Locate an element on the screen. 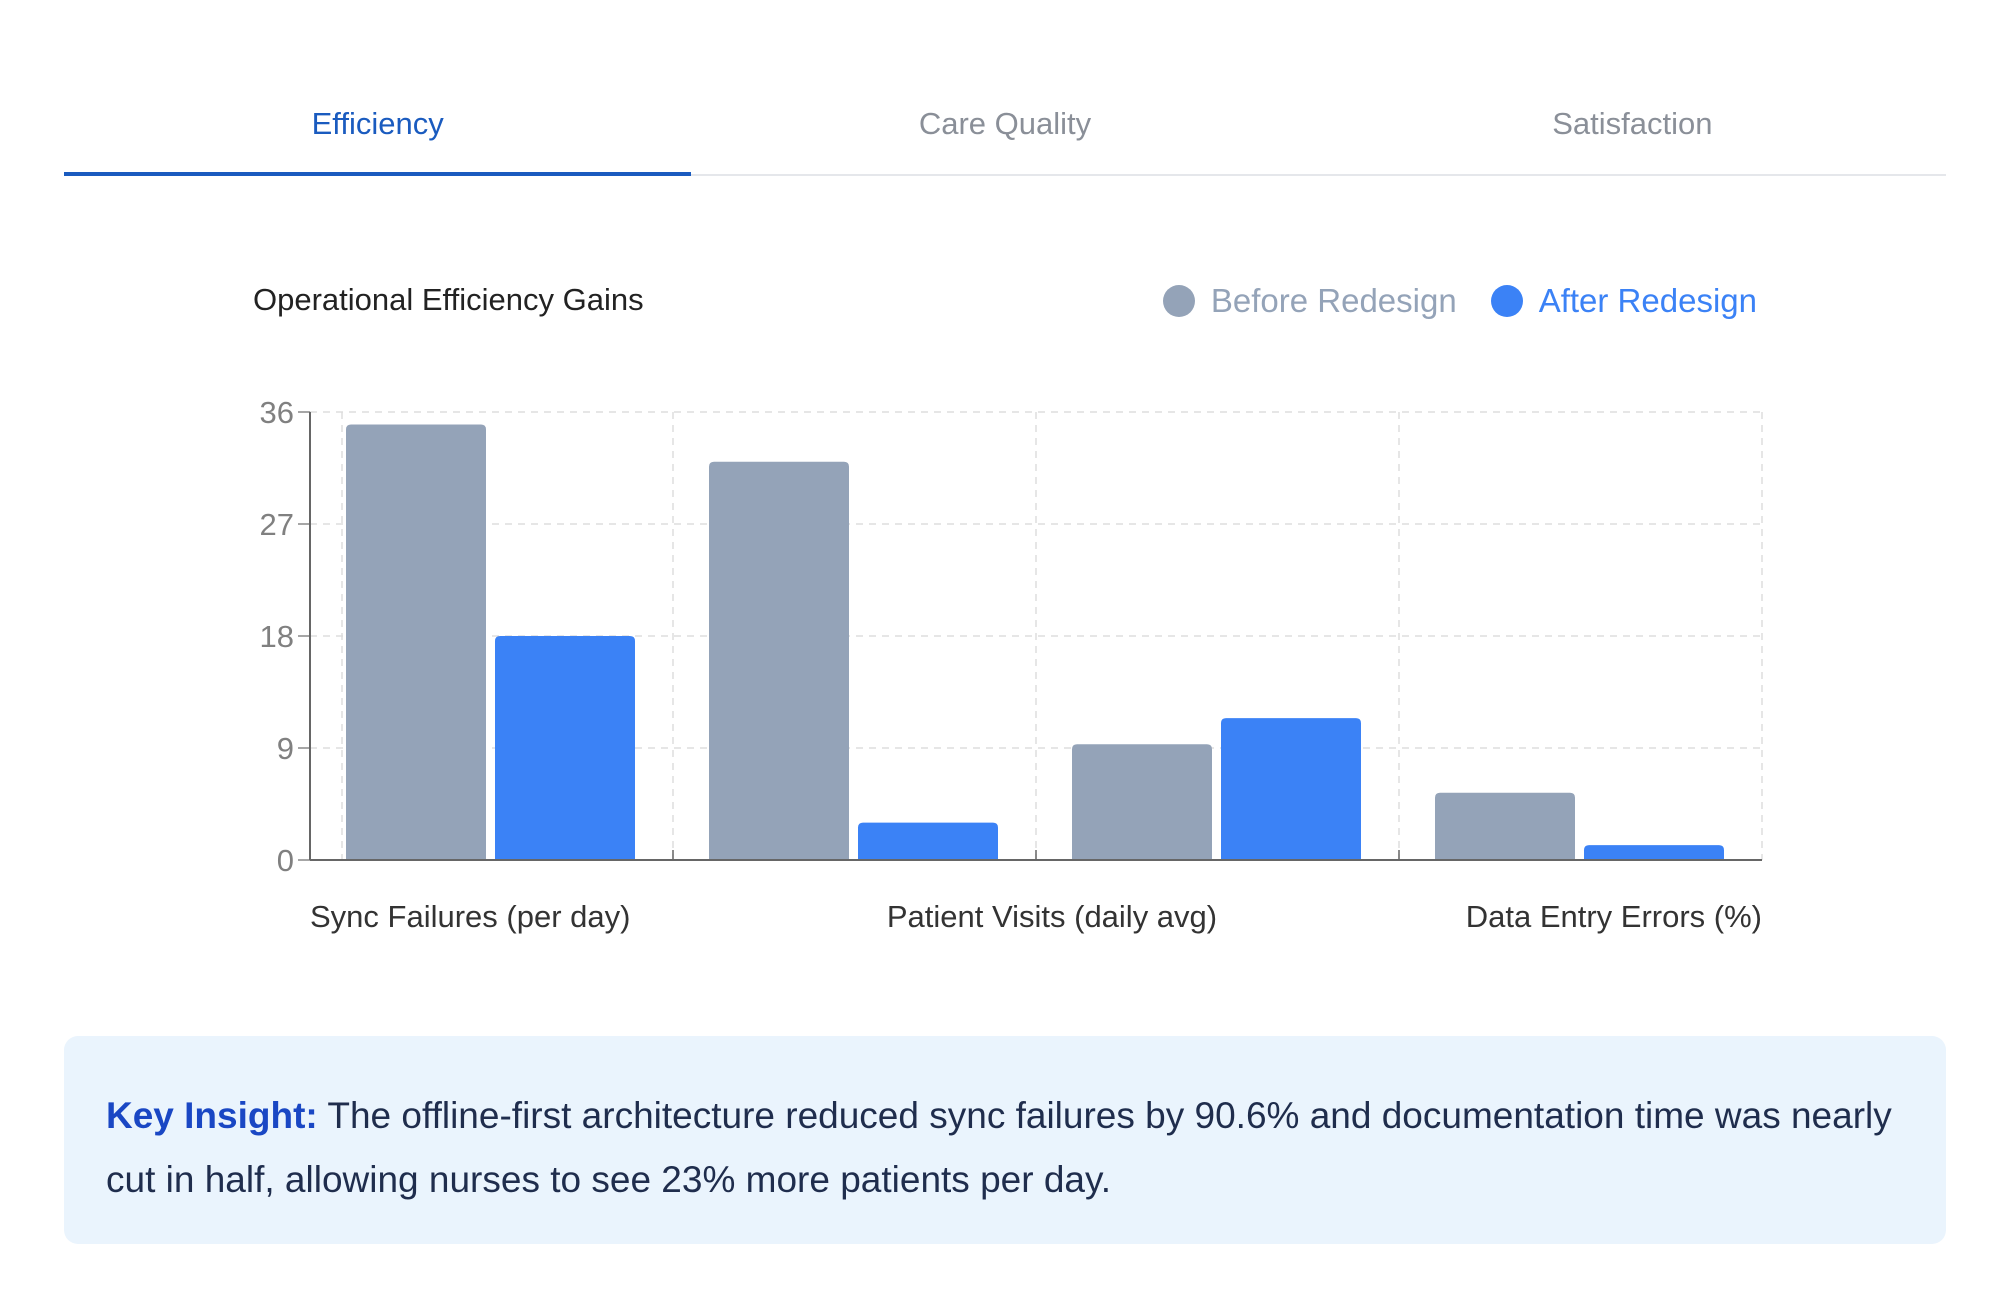 This screenshot has width=2000, height=1302. legend-label-before: Before Redesign is located at coordinates (1333, 300).